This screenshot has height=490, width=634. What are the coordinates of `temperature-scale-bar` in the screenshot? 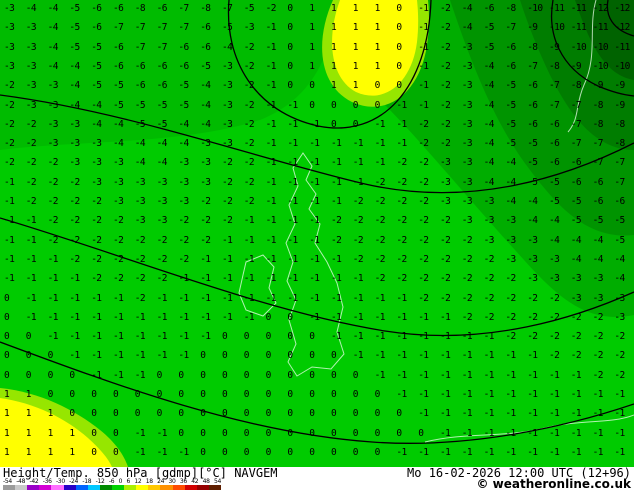 It's located at (112, 487).